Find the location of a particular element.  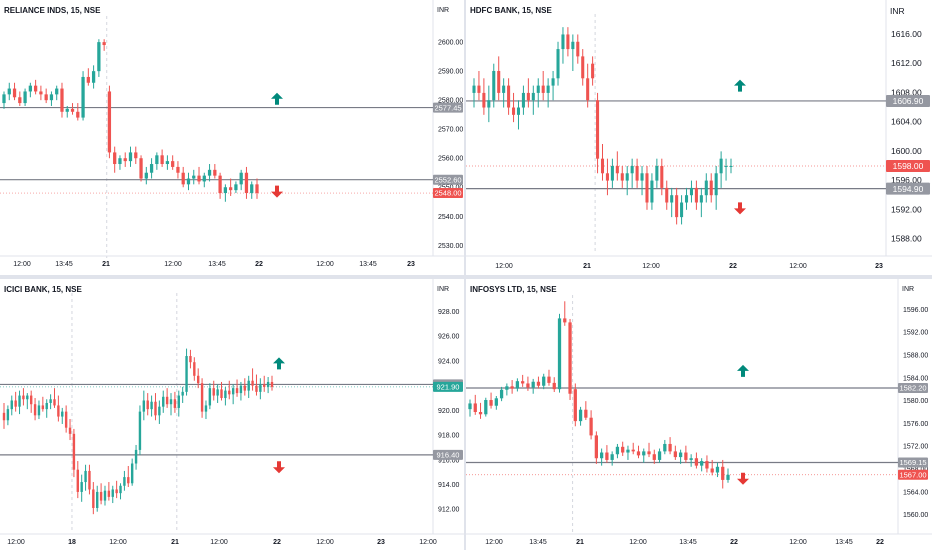

panel-divider-horizontal is located at coordinates (466, 277).